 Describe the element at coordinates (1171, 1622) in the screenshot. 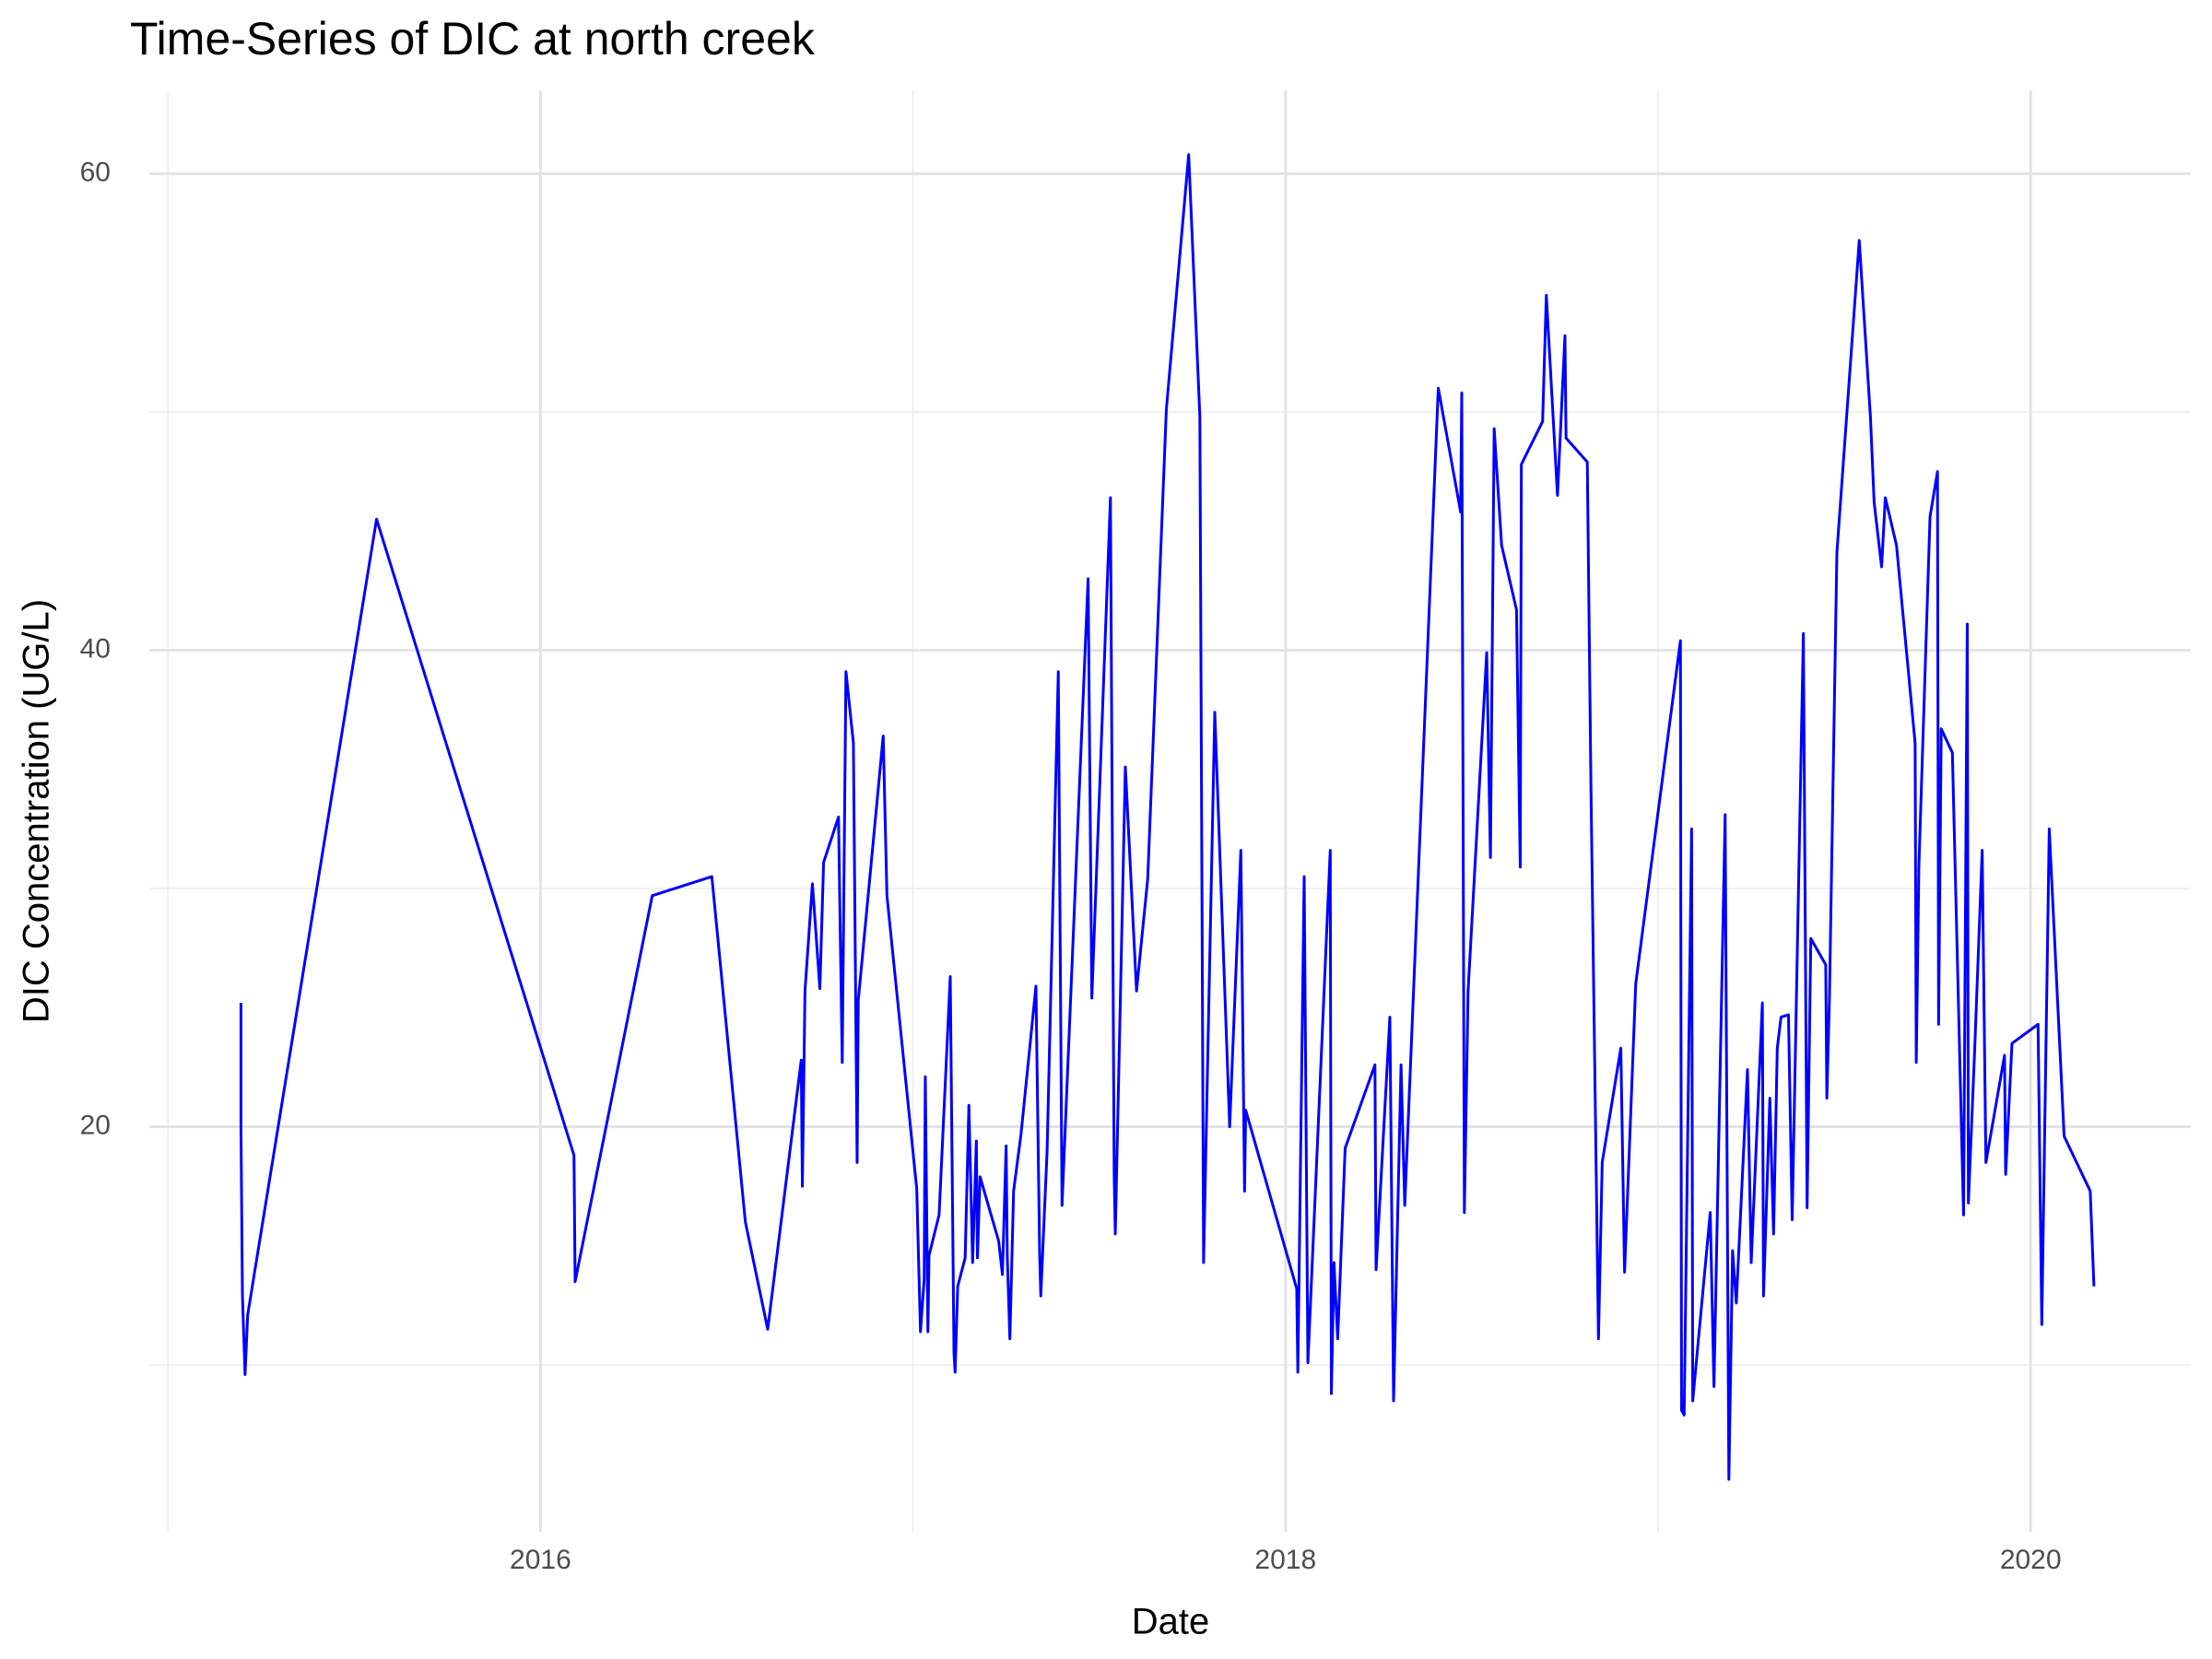

I see `x-axis-title: Date` at that location.